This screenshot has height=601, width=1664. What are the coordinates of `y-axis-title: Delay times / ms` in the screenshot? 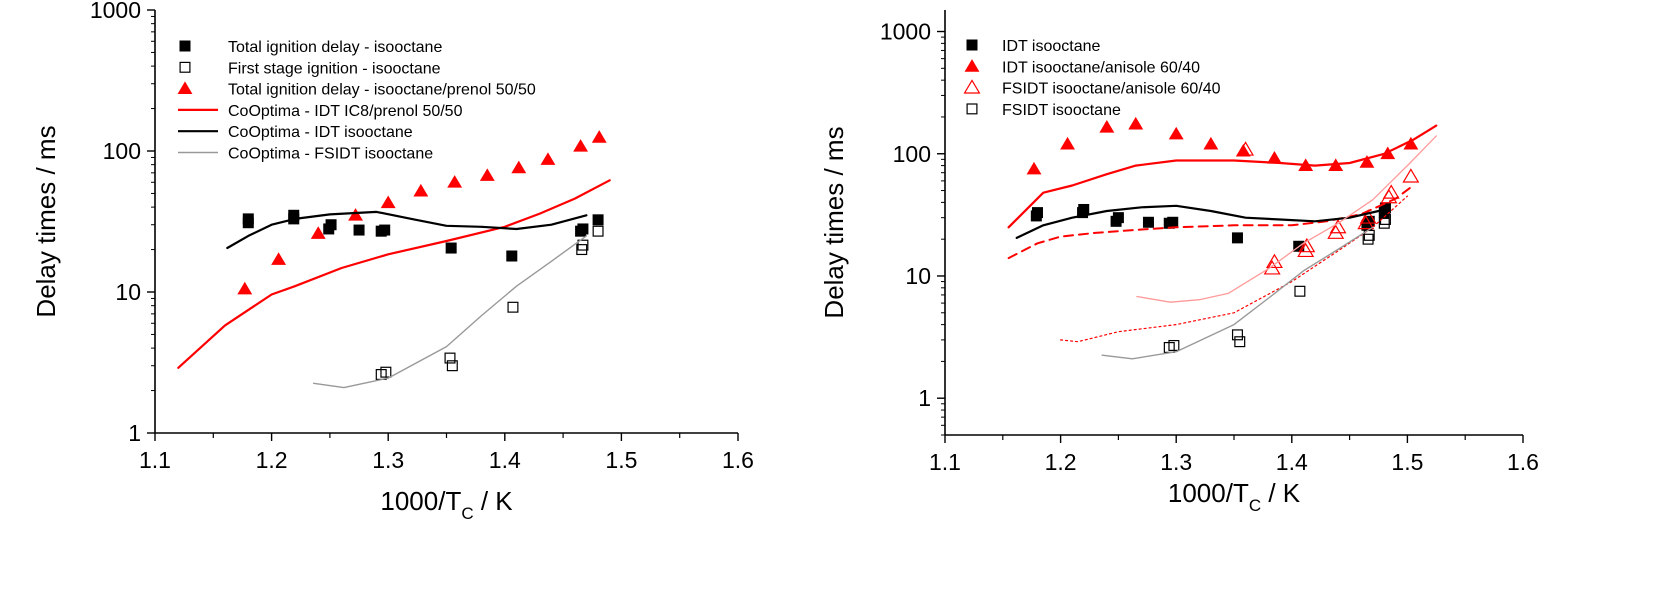 It's located at (46, 221).